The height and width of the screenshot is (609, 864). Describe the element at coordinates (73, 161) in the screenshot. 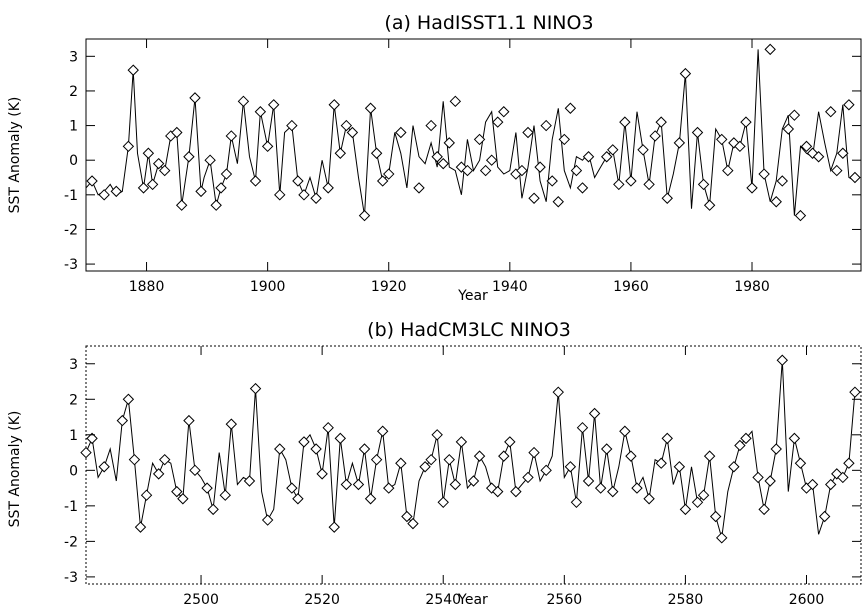

I see `y-tick-label: 0` at that location.